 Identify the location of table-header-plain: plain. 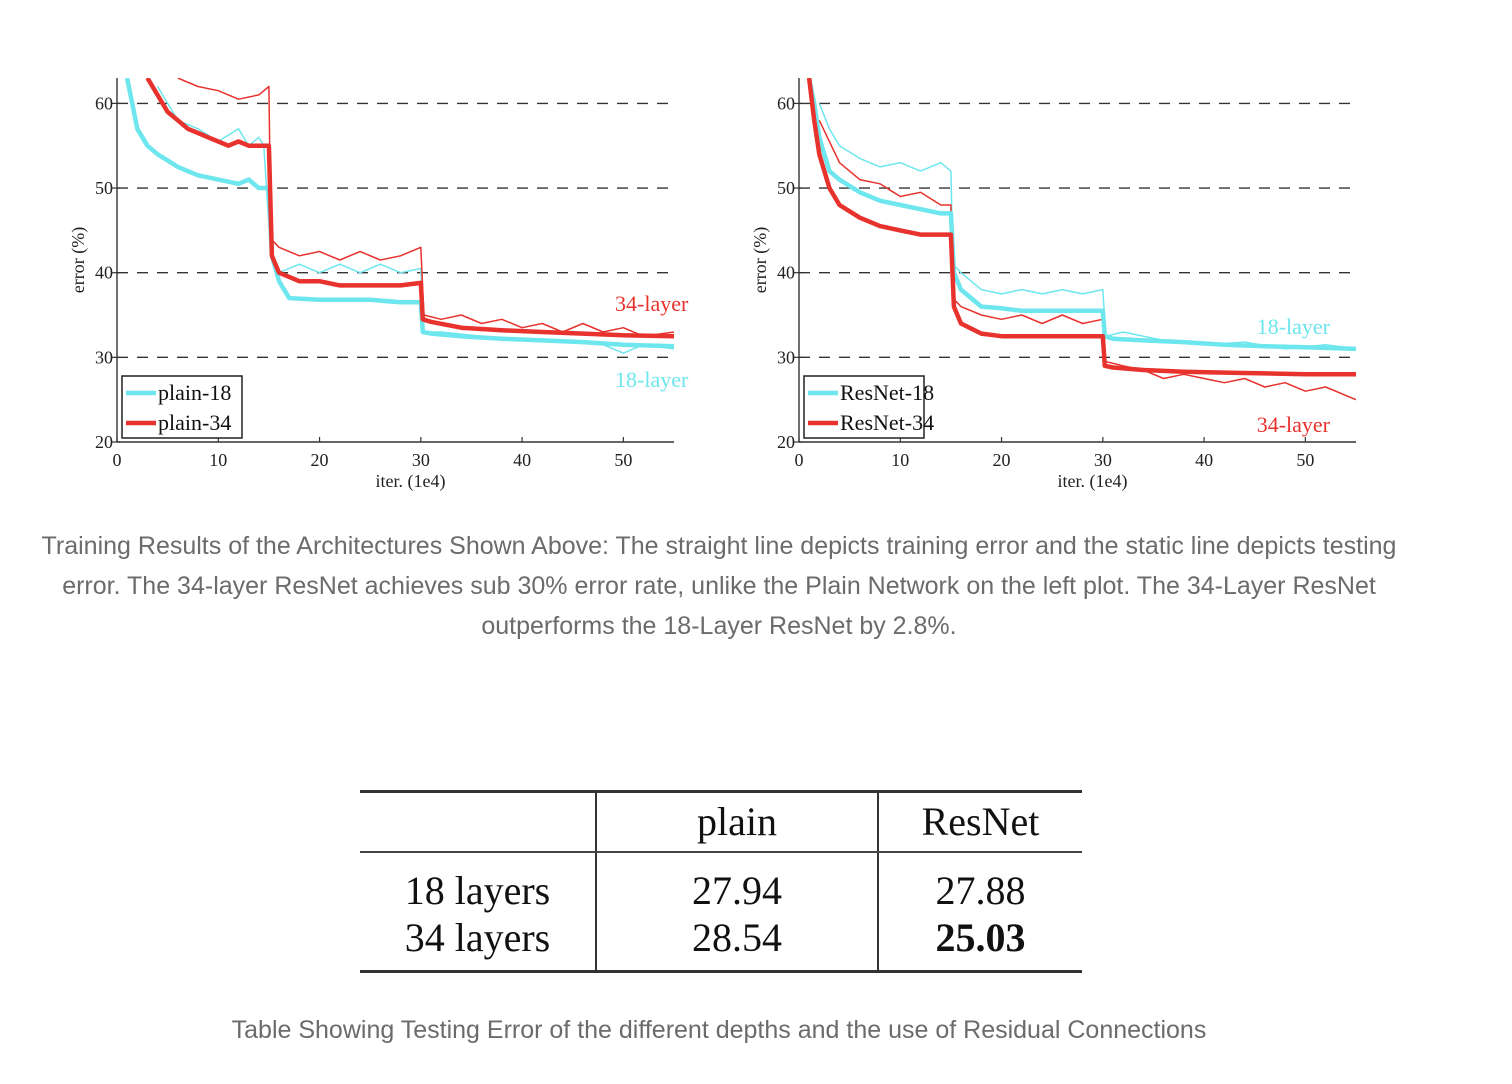
(737, 822).